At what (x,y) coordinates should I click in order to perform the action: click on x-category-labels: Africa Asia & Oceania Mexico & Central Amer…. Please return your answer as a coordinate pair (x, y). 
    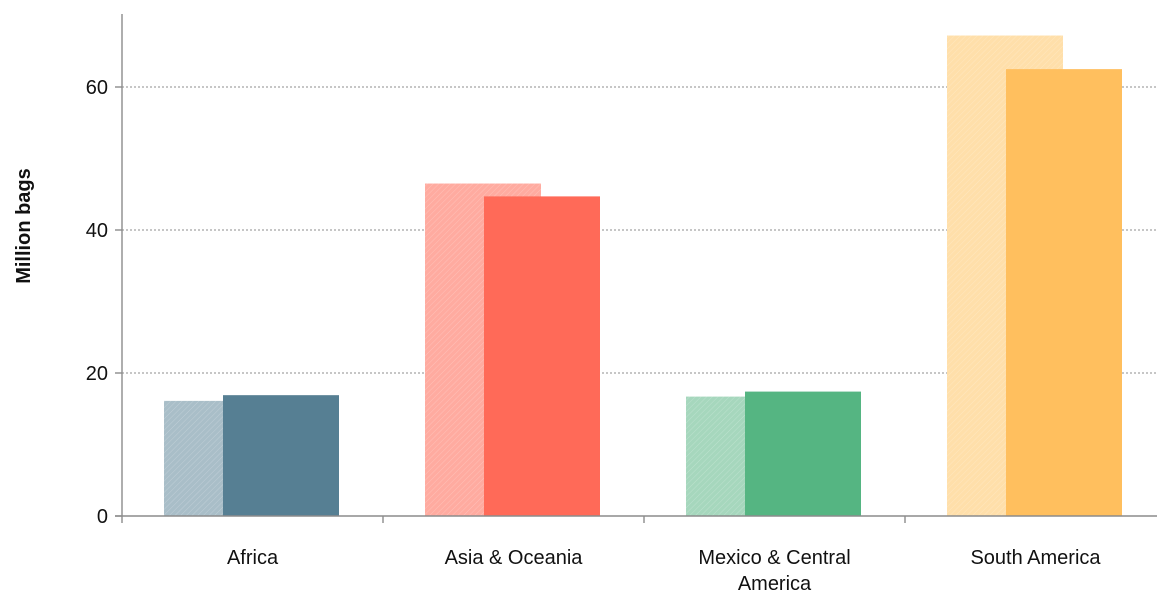
    Looking at the image, I should click on (664, 571).